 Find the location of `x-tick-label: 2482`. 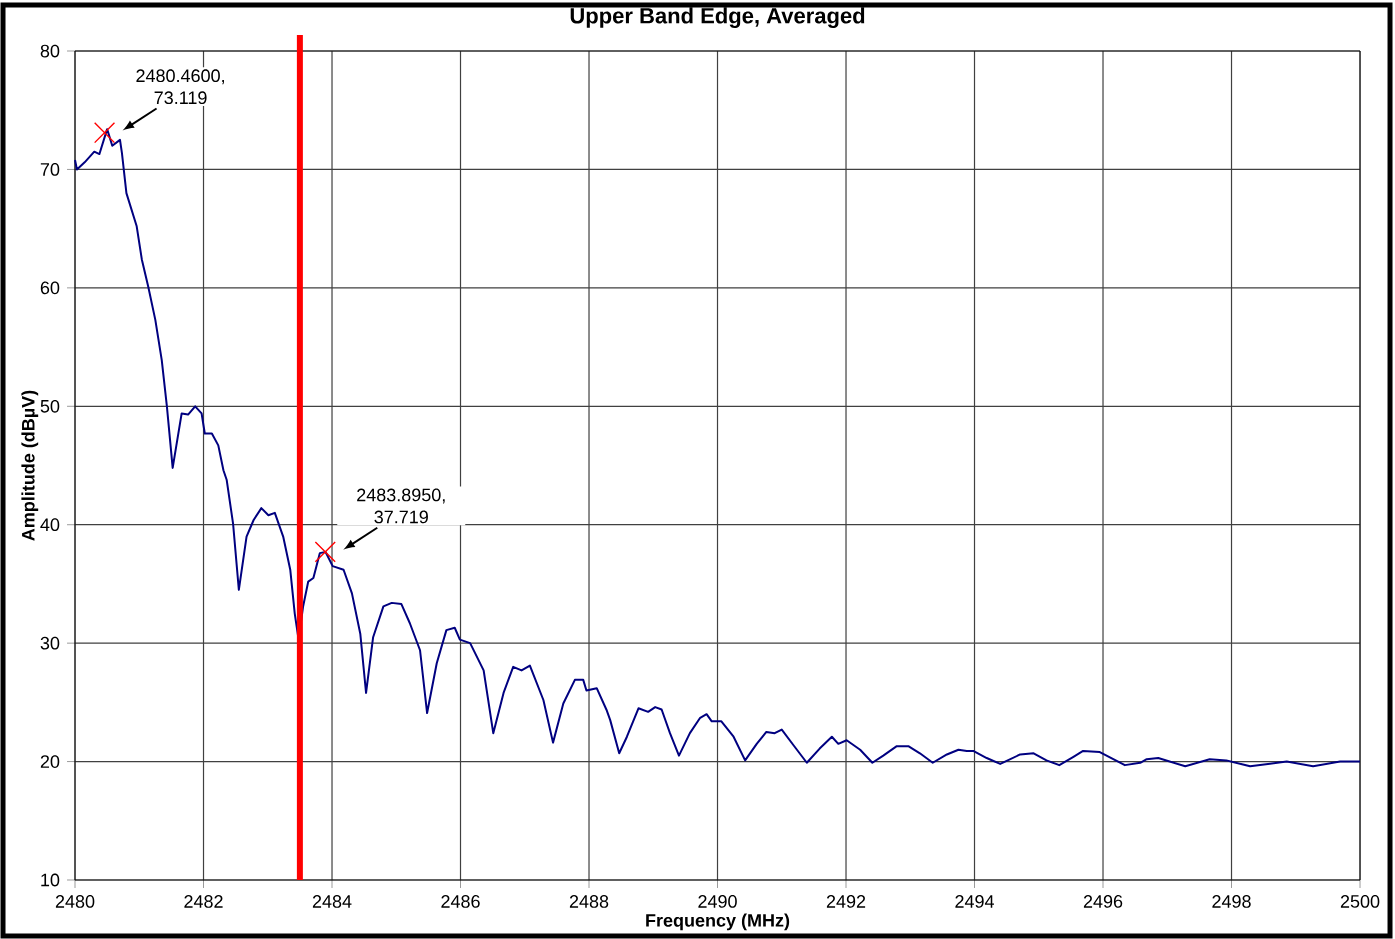

x-tick-label: 2482 is located at coordinates (203, 901).